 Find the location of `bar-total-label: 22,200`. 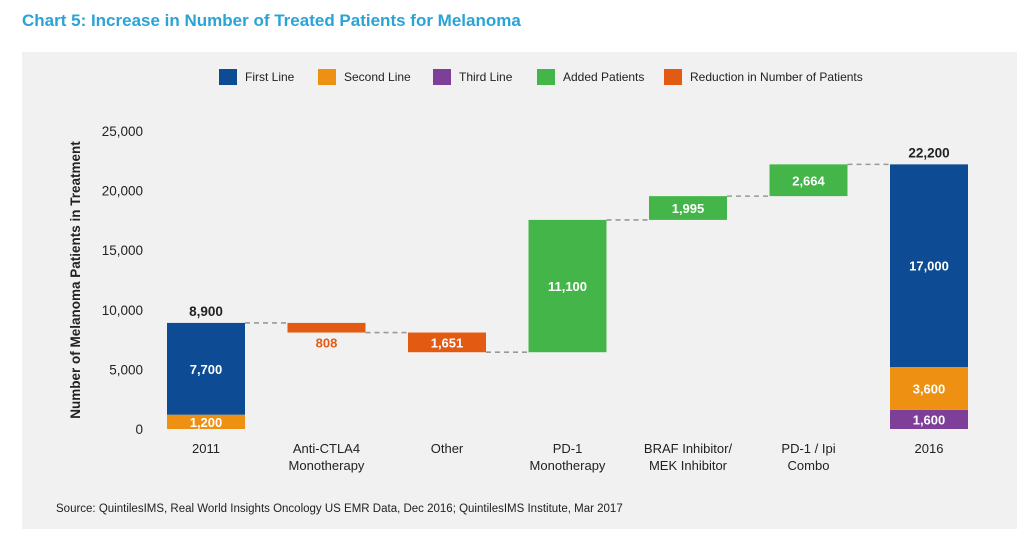

bar-total-label: 22,200 is located at coordinates (928, 152).